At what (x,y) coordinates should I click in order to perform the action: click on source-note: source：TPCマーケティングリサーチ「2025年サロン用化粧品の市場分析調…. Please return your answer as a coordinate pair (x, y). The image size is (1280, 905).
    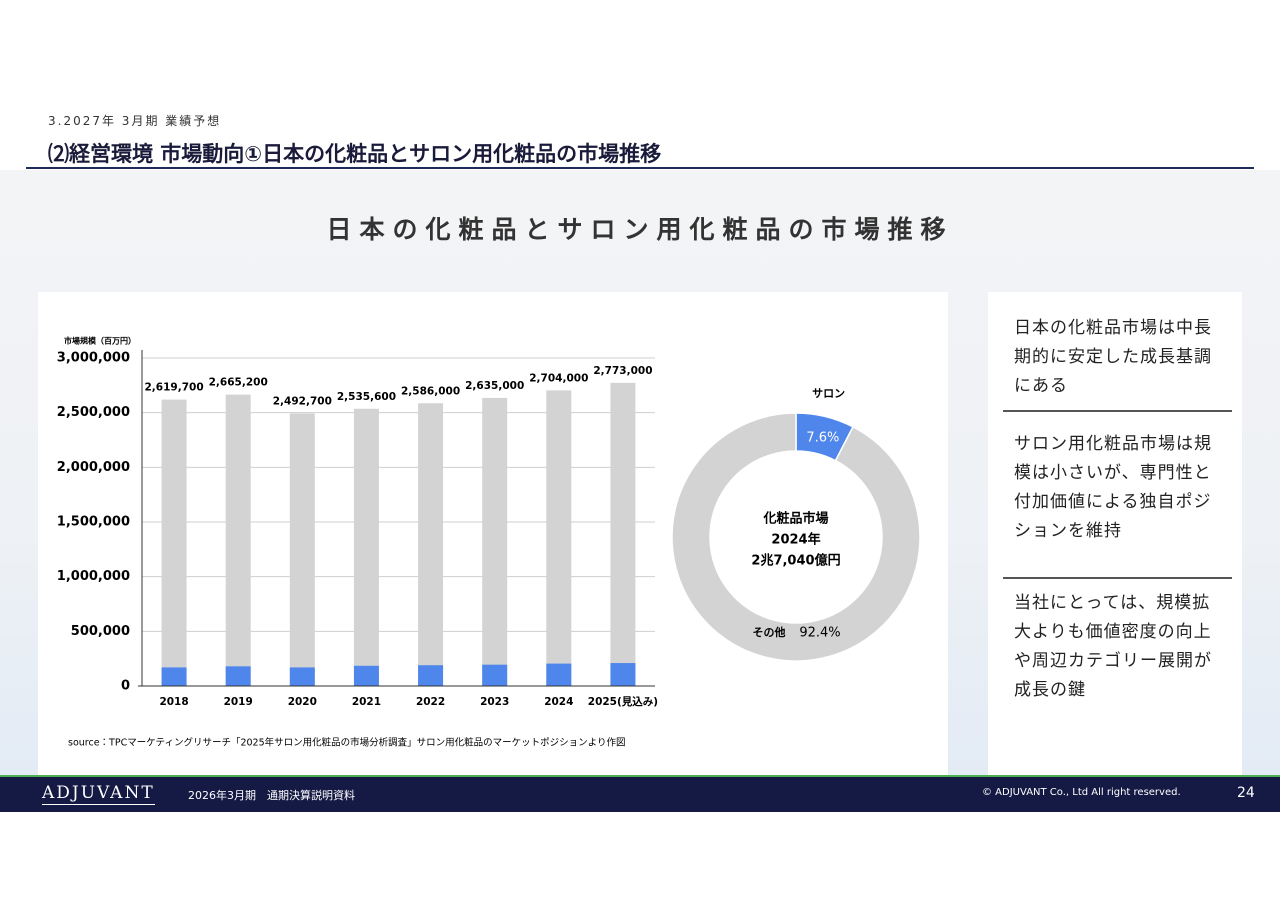
    Looking at the image, I should click on (346, 743).